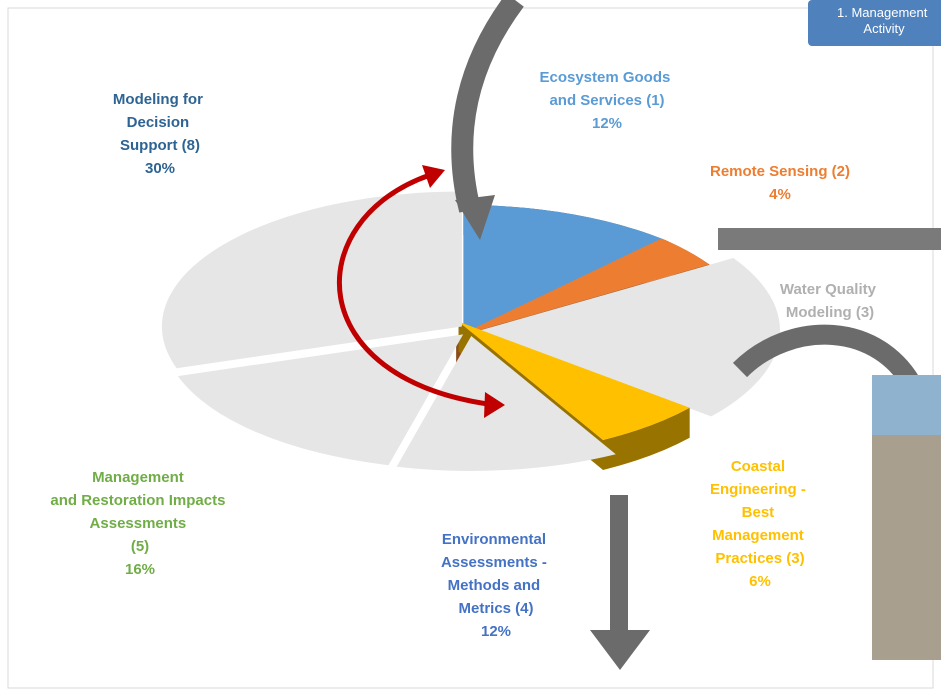 Image resolution: width=941 pixels, height=694 pixels. I want to click on arrow-down, so click(487, 106).